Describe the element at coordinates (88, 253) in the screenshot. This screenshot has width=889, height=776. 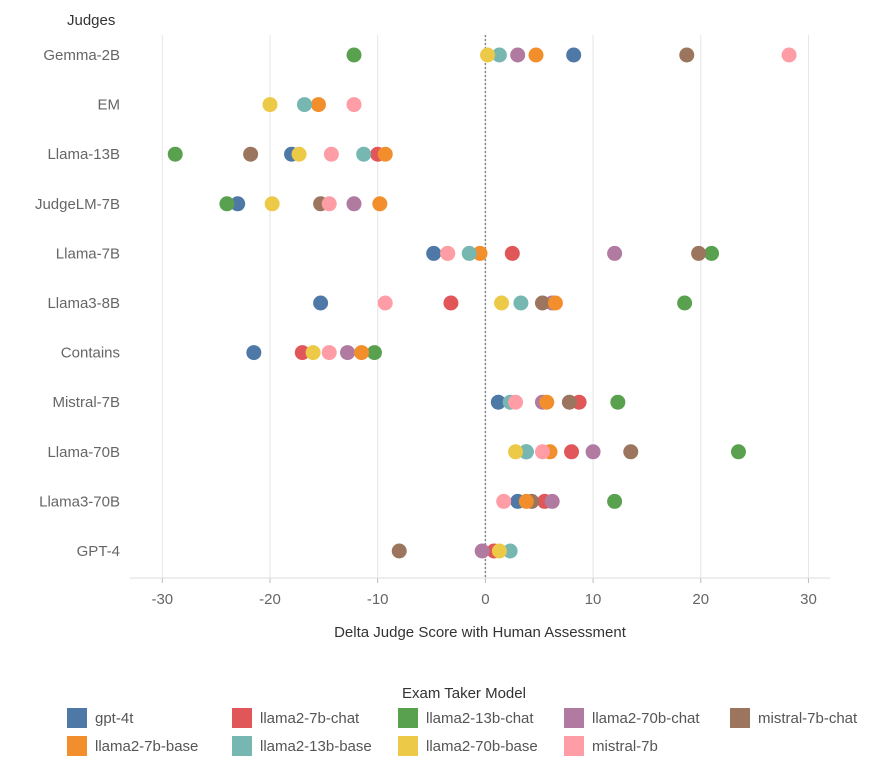
I see `judge-label: Llama-7B` at that location.